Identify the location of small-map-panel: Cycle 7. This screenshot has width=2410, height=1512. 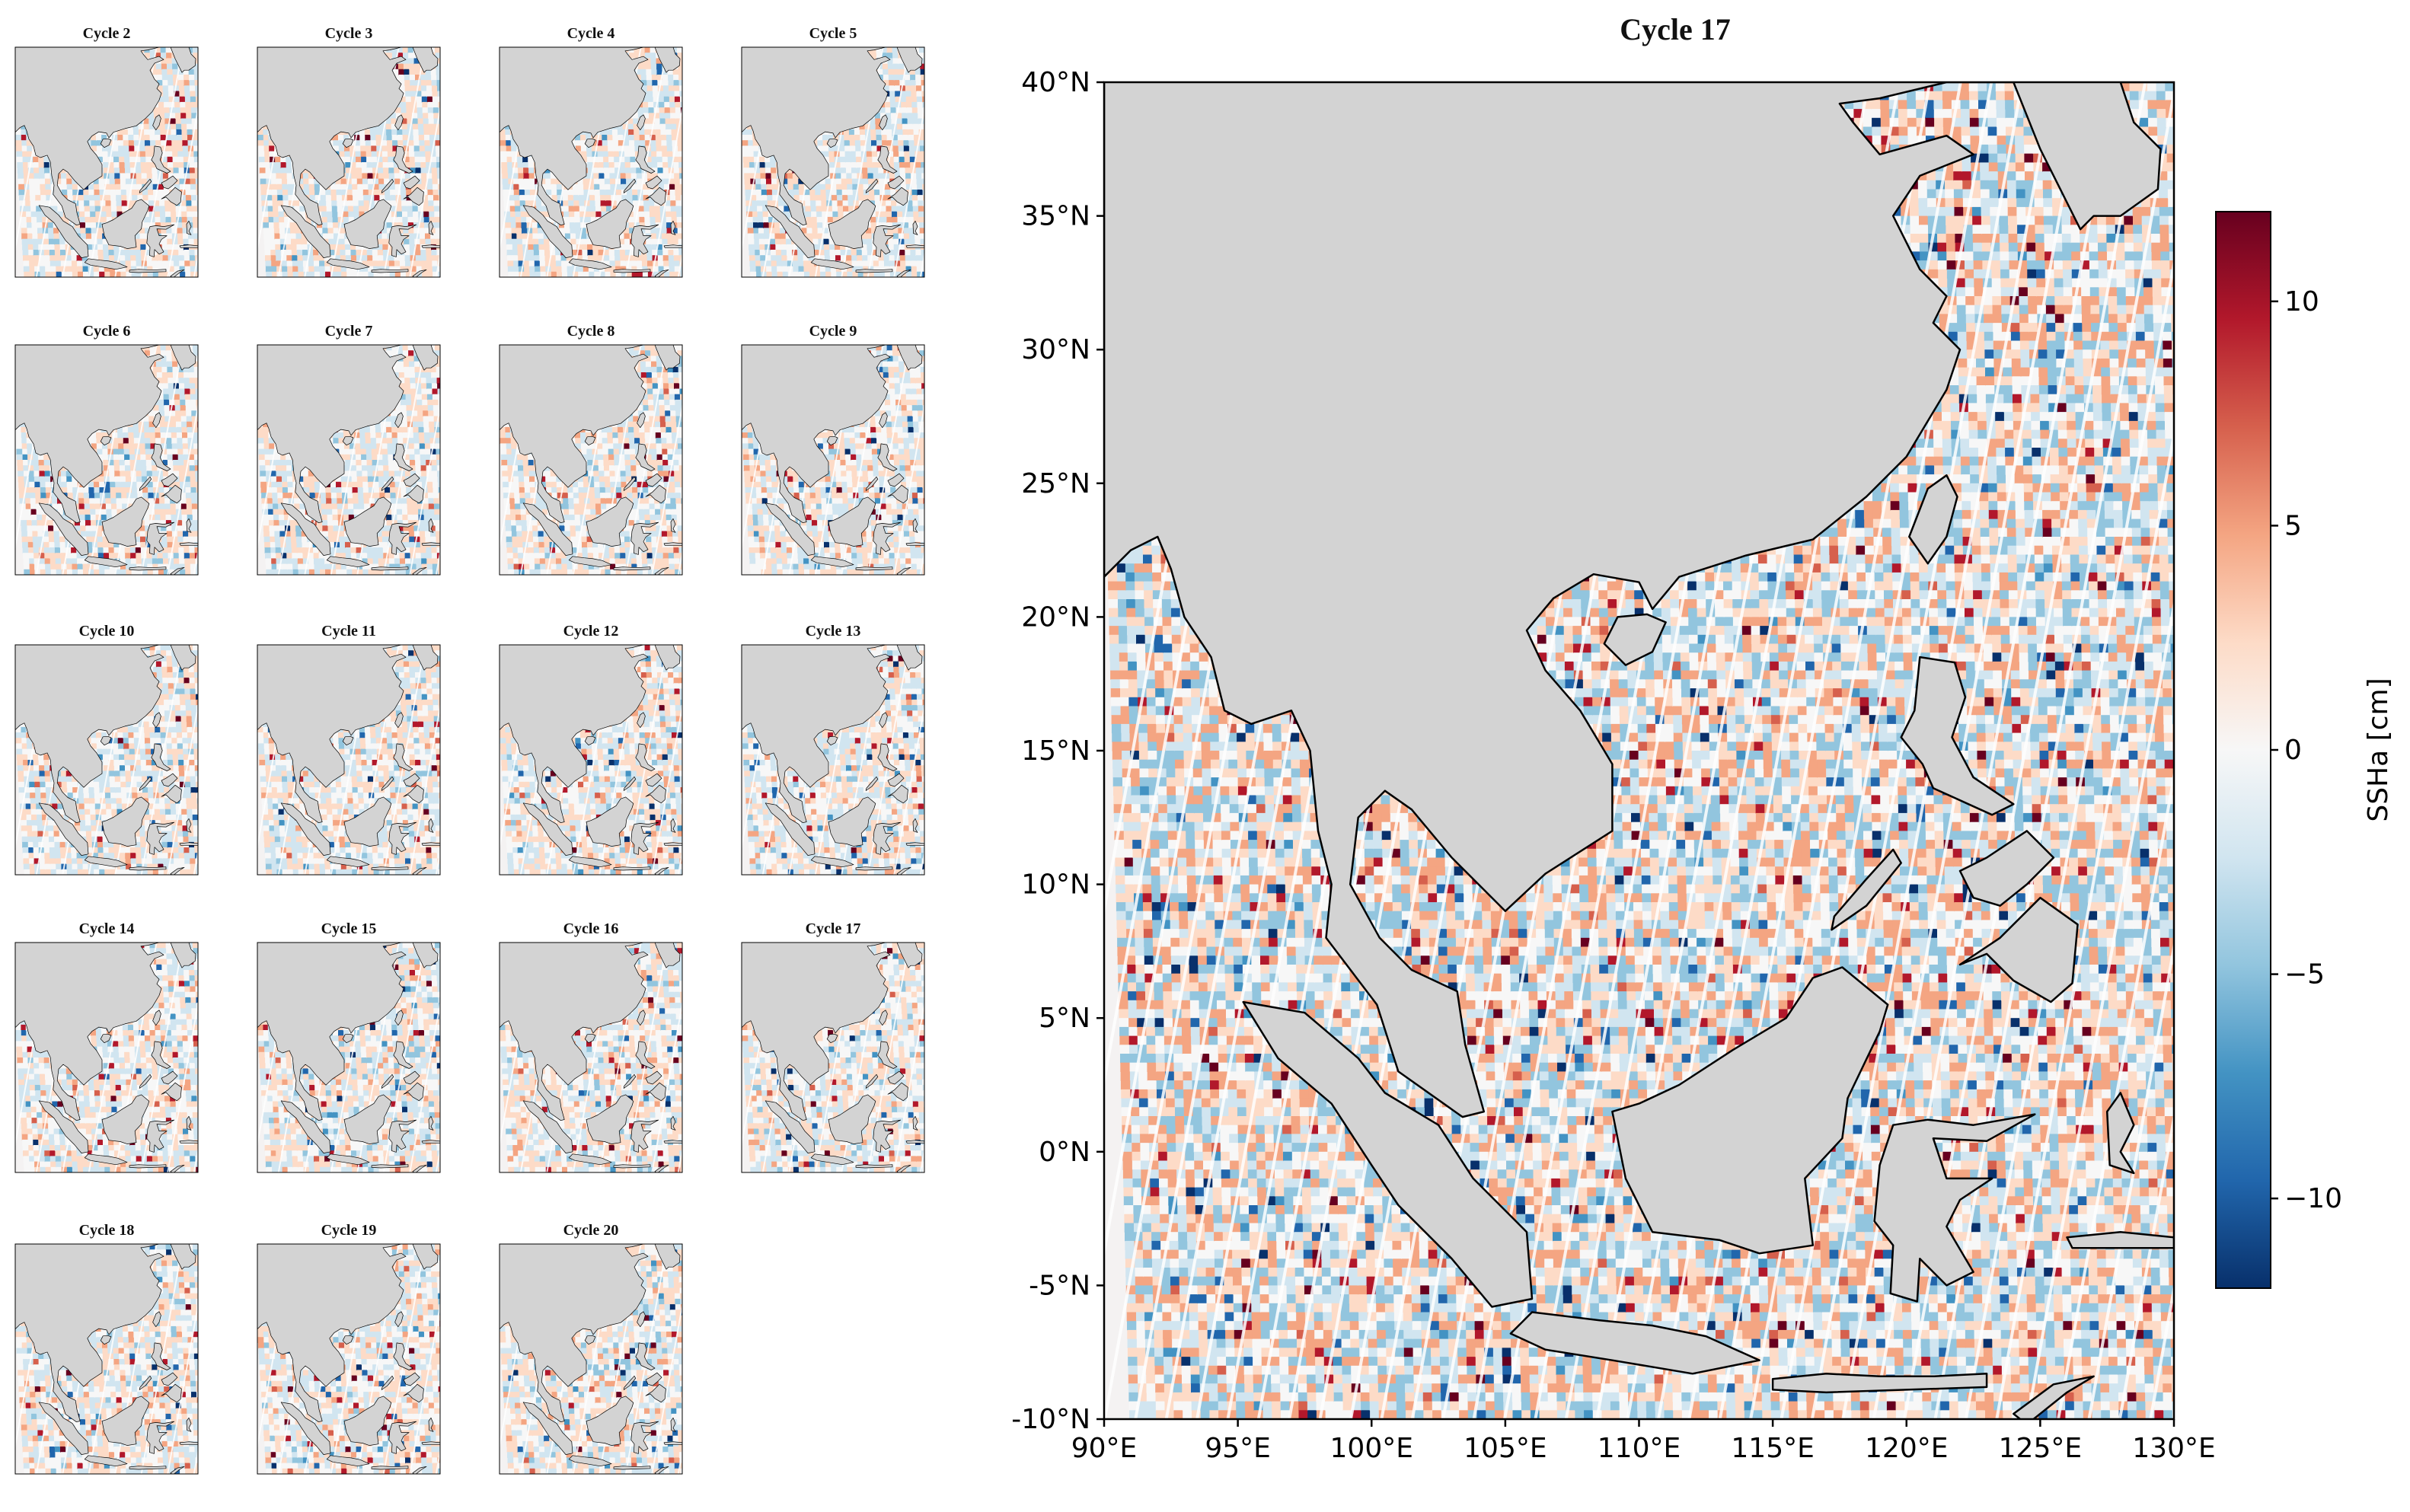
(349, 449).